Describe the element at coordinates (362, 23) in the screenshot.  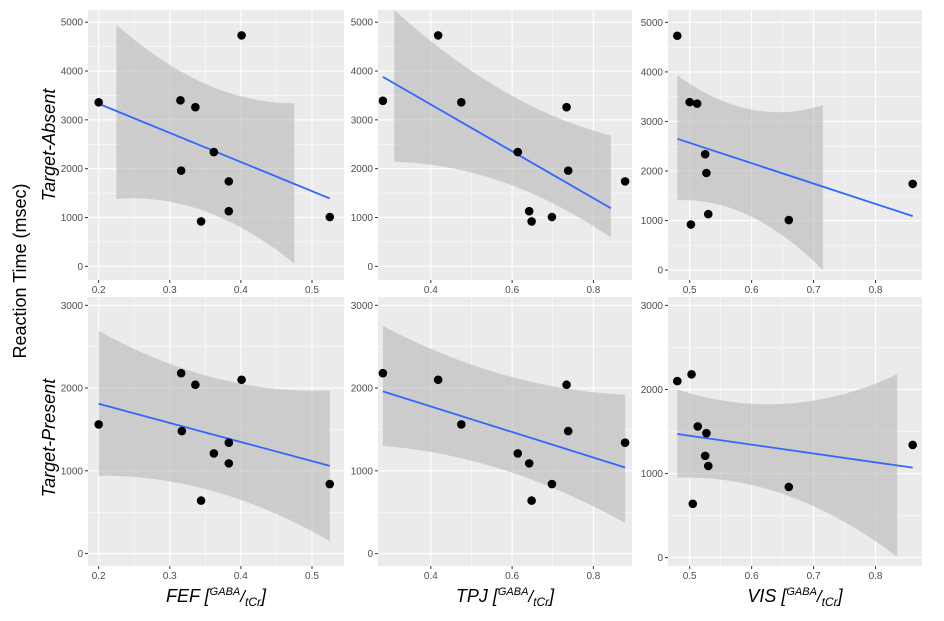
I see `y-tick-label: 5000` at that location.